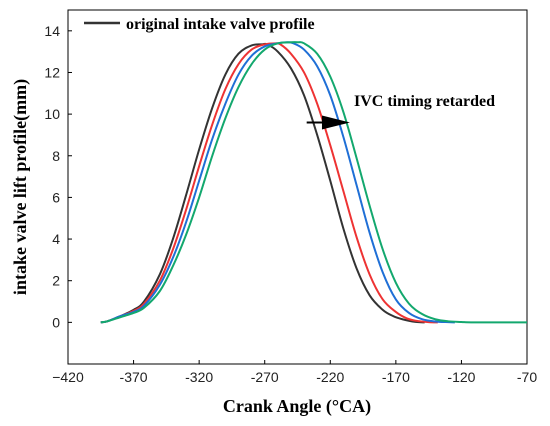  Describe the element at coordinates (396, 377) in the screenshot. I see `x-tick-label: -170` at that location.